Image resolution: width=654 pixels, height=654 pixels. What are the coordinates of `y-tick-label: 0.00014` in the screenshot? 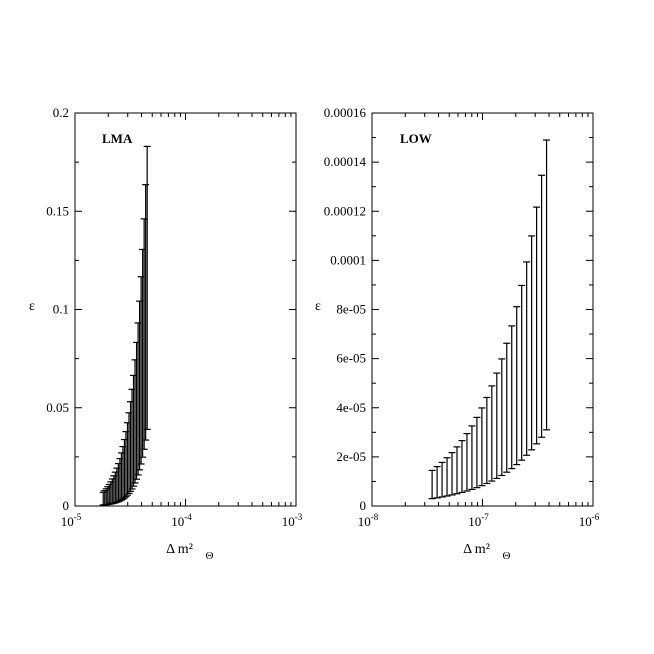 It's located at (345, 161).